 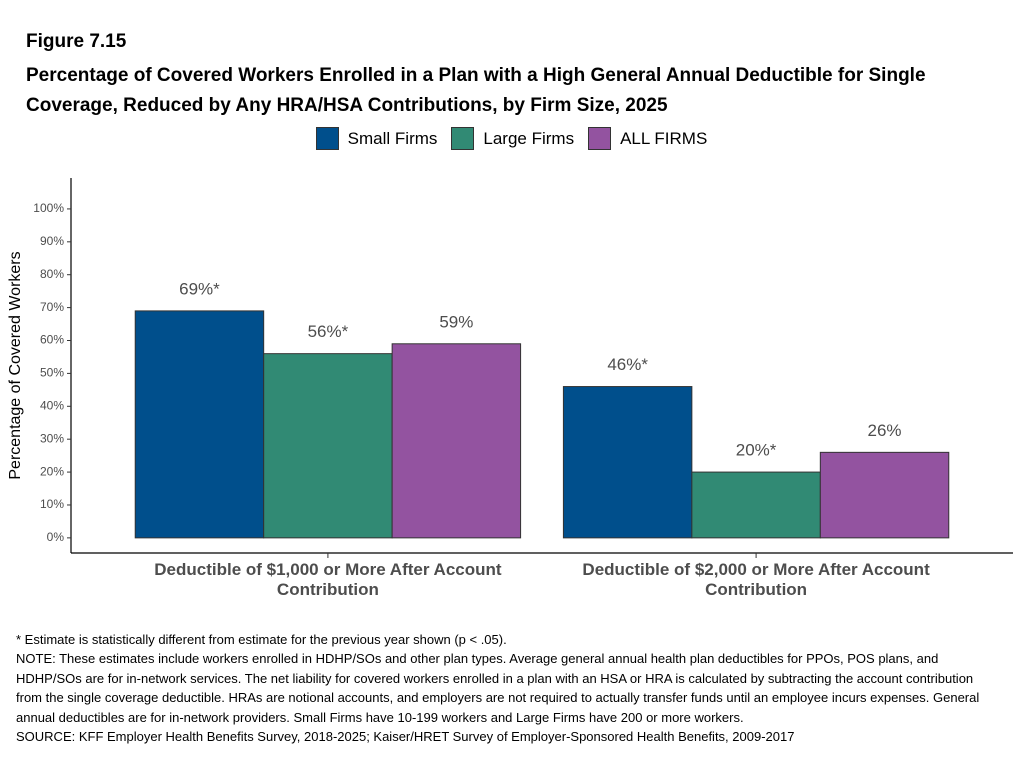 I want to click on y-tick-label: 0%, so click(x=56, y=537).